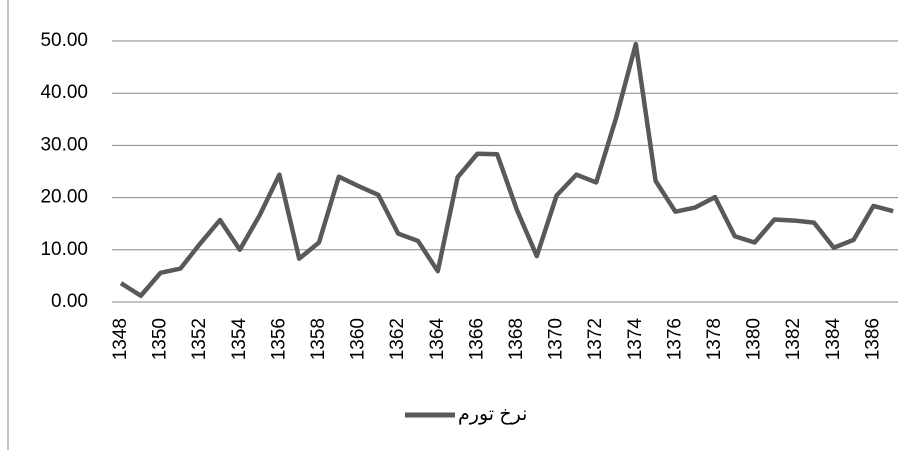  I want to click on x-tick-label: 1366, so click(476, 339).